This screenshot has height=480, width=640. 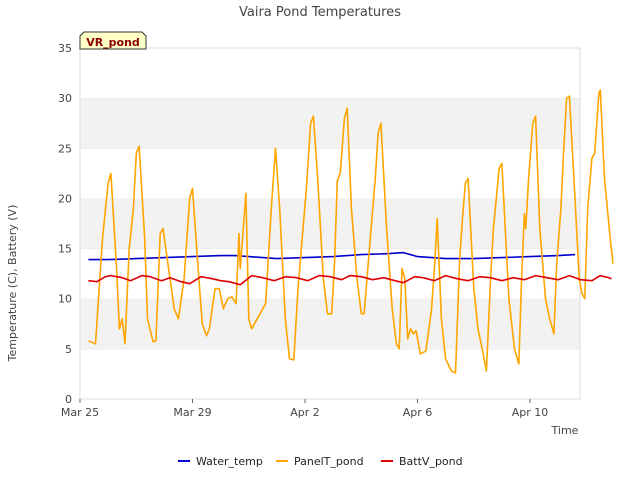 I want to click on y-tick-label: 25, so click(x=65, y=148).